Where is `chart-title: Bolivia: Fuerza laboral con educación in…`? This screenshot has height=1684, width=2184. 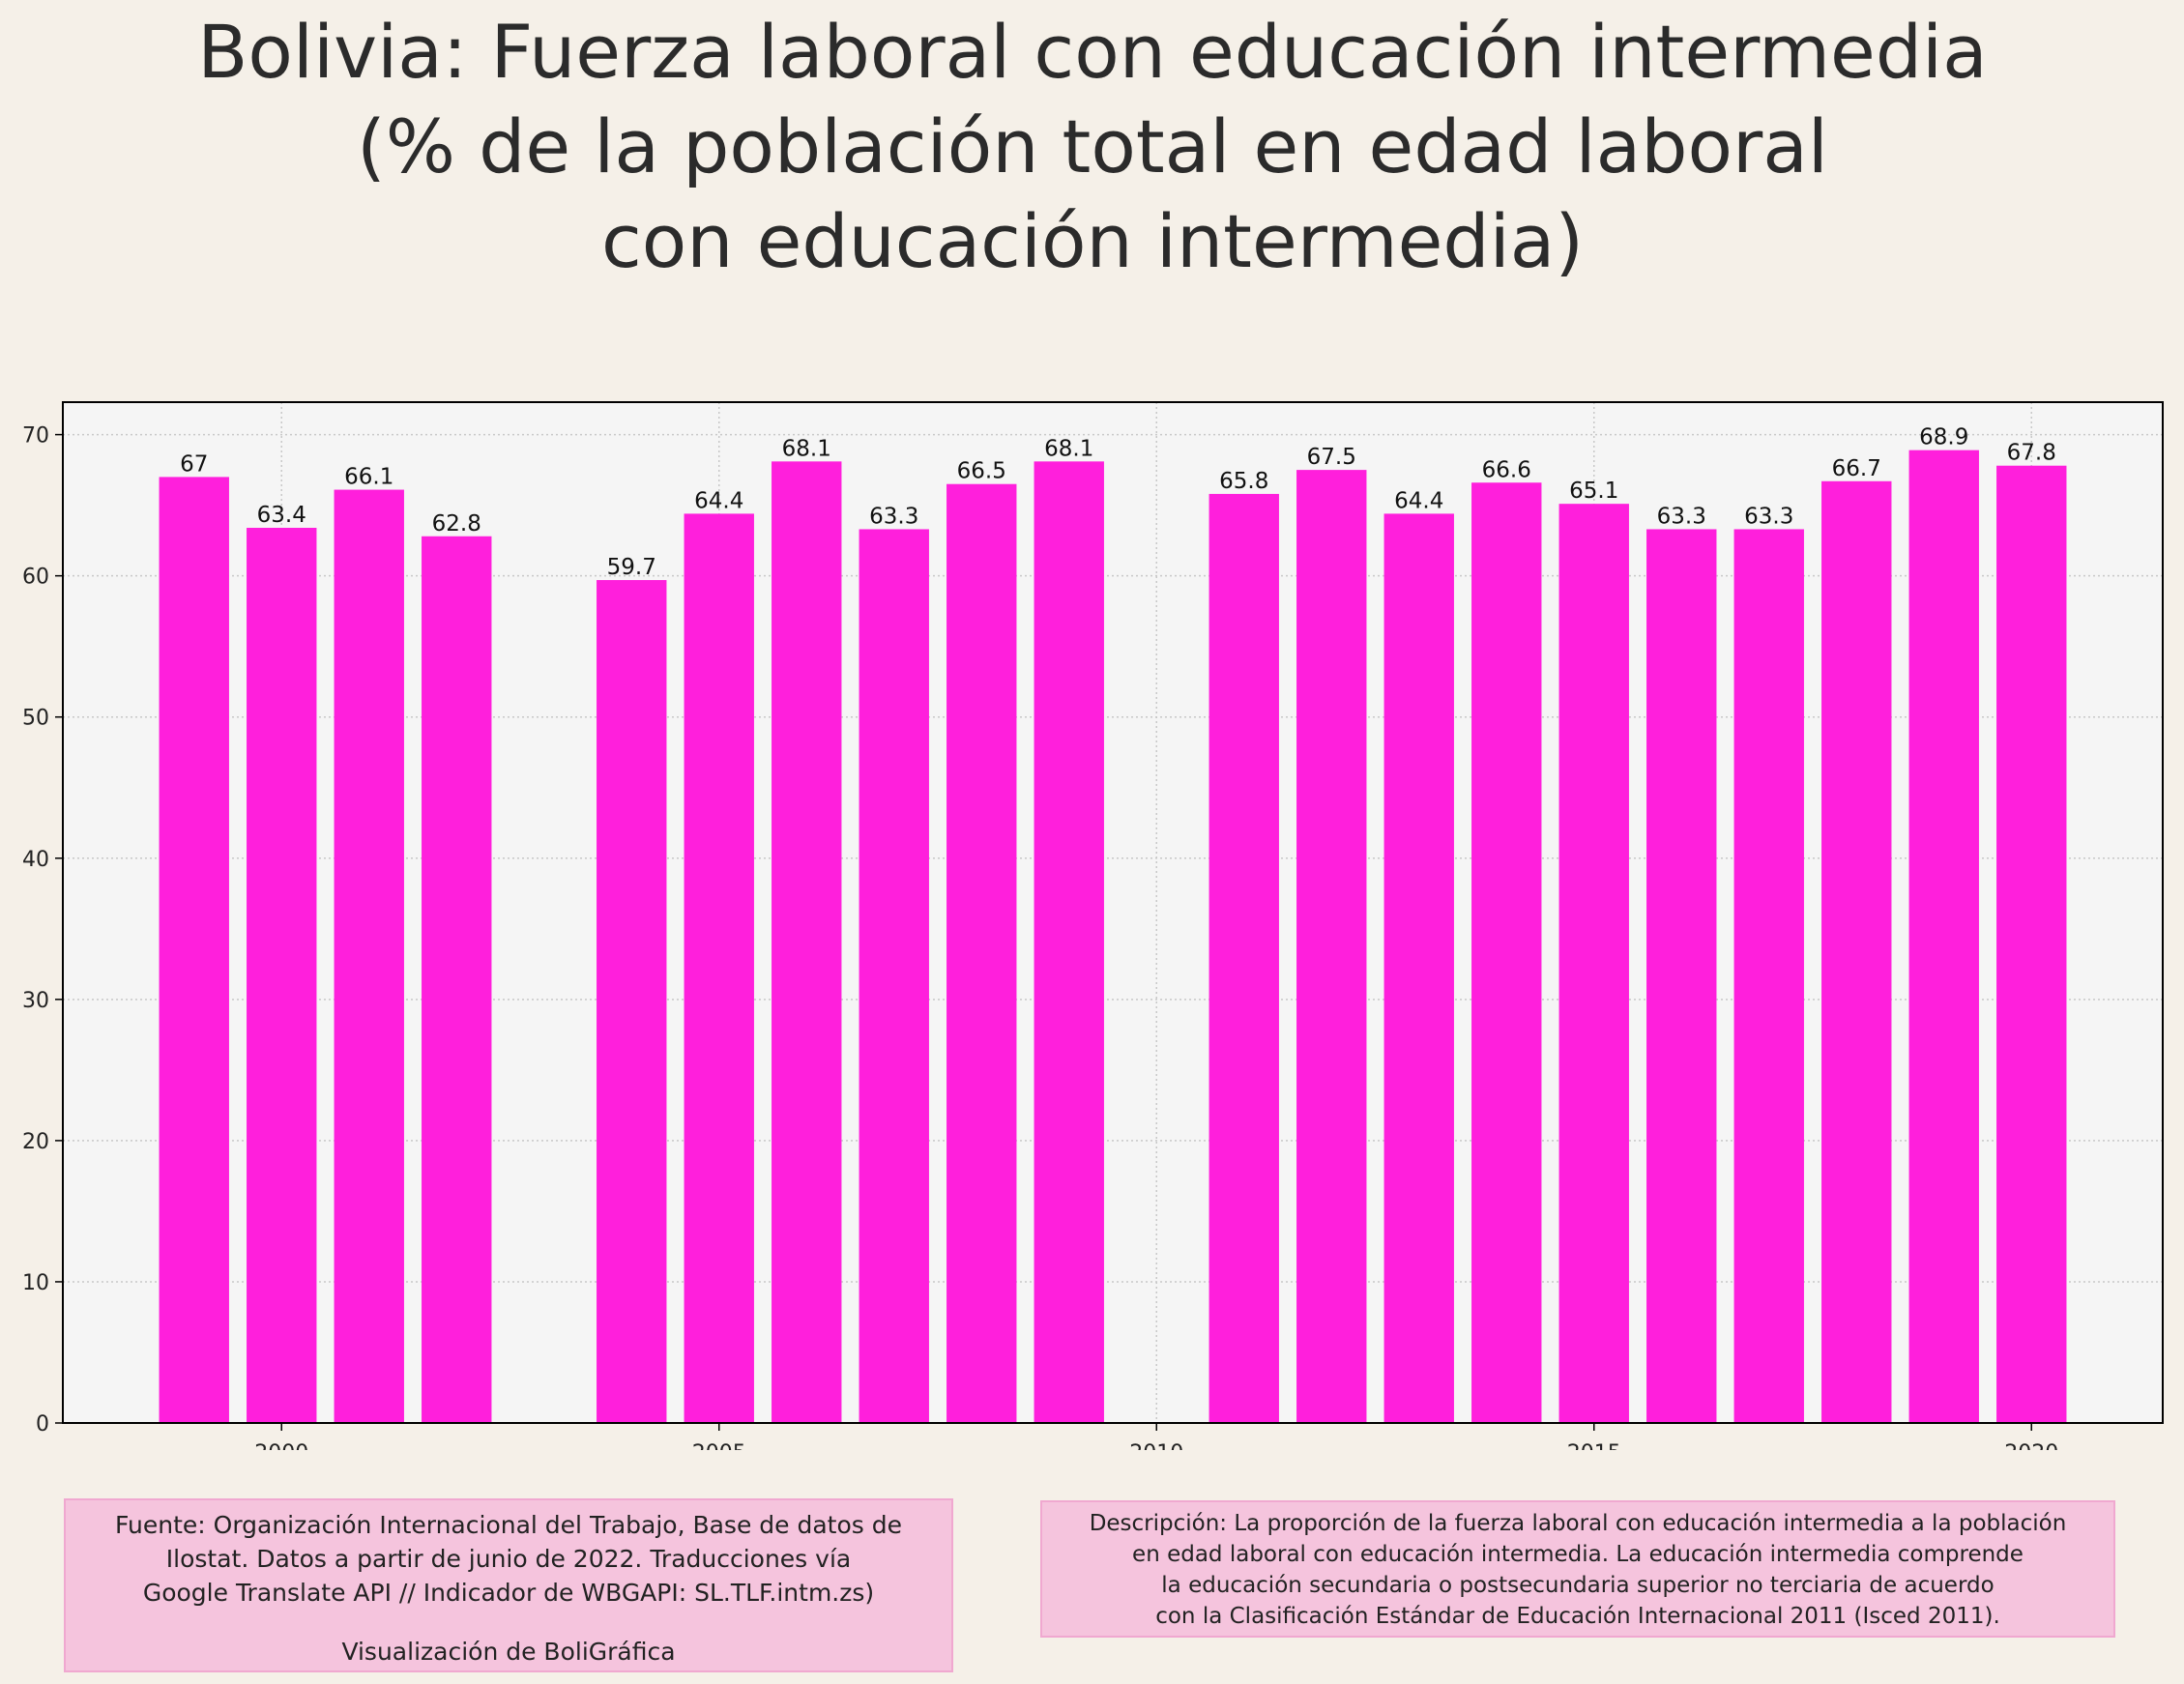
chart-title: Bolivia: Fuerza laboral con educación in… is located at coordinates (1093, 52).